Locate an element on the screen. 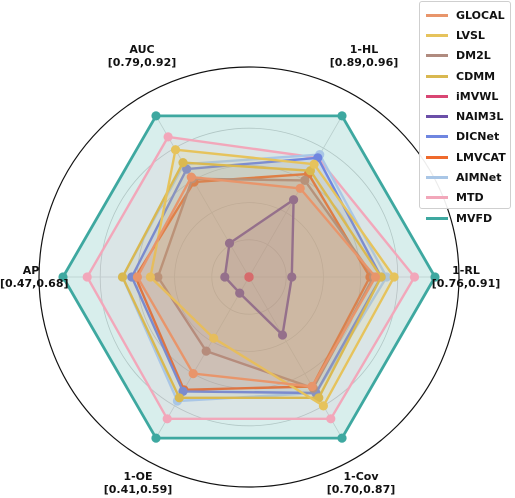  legend-item-lvsl: LVSL is located at coordinates (465, 35).